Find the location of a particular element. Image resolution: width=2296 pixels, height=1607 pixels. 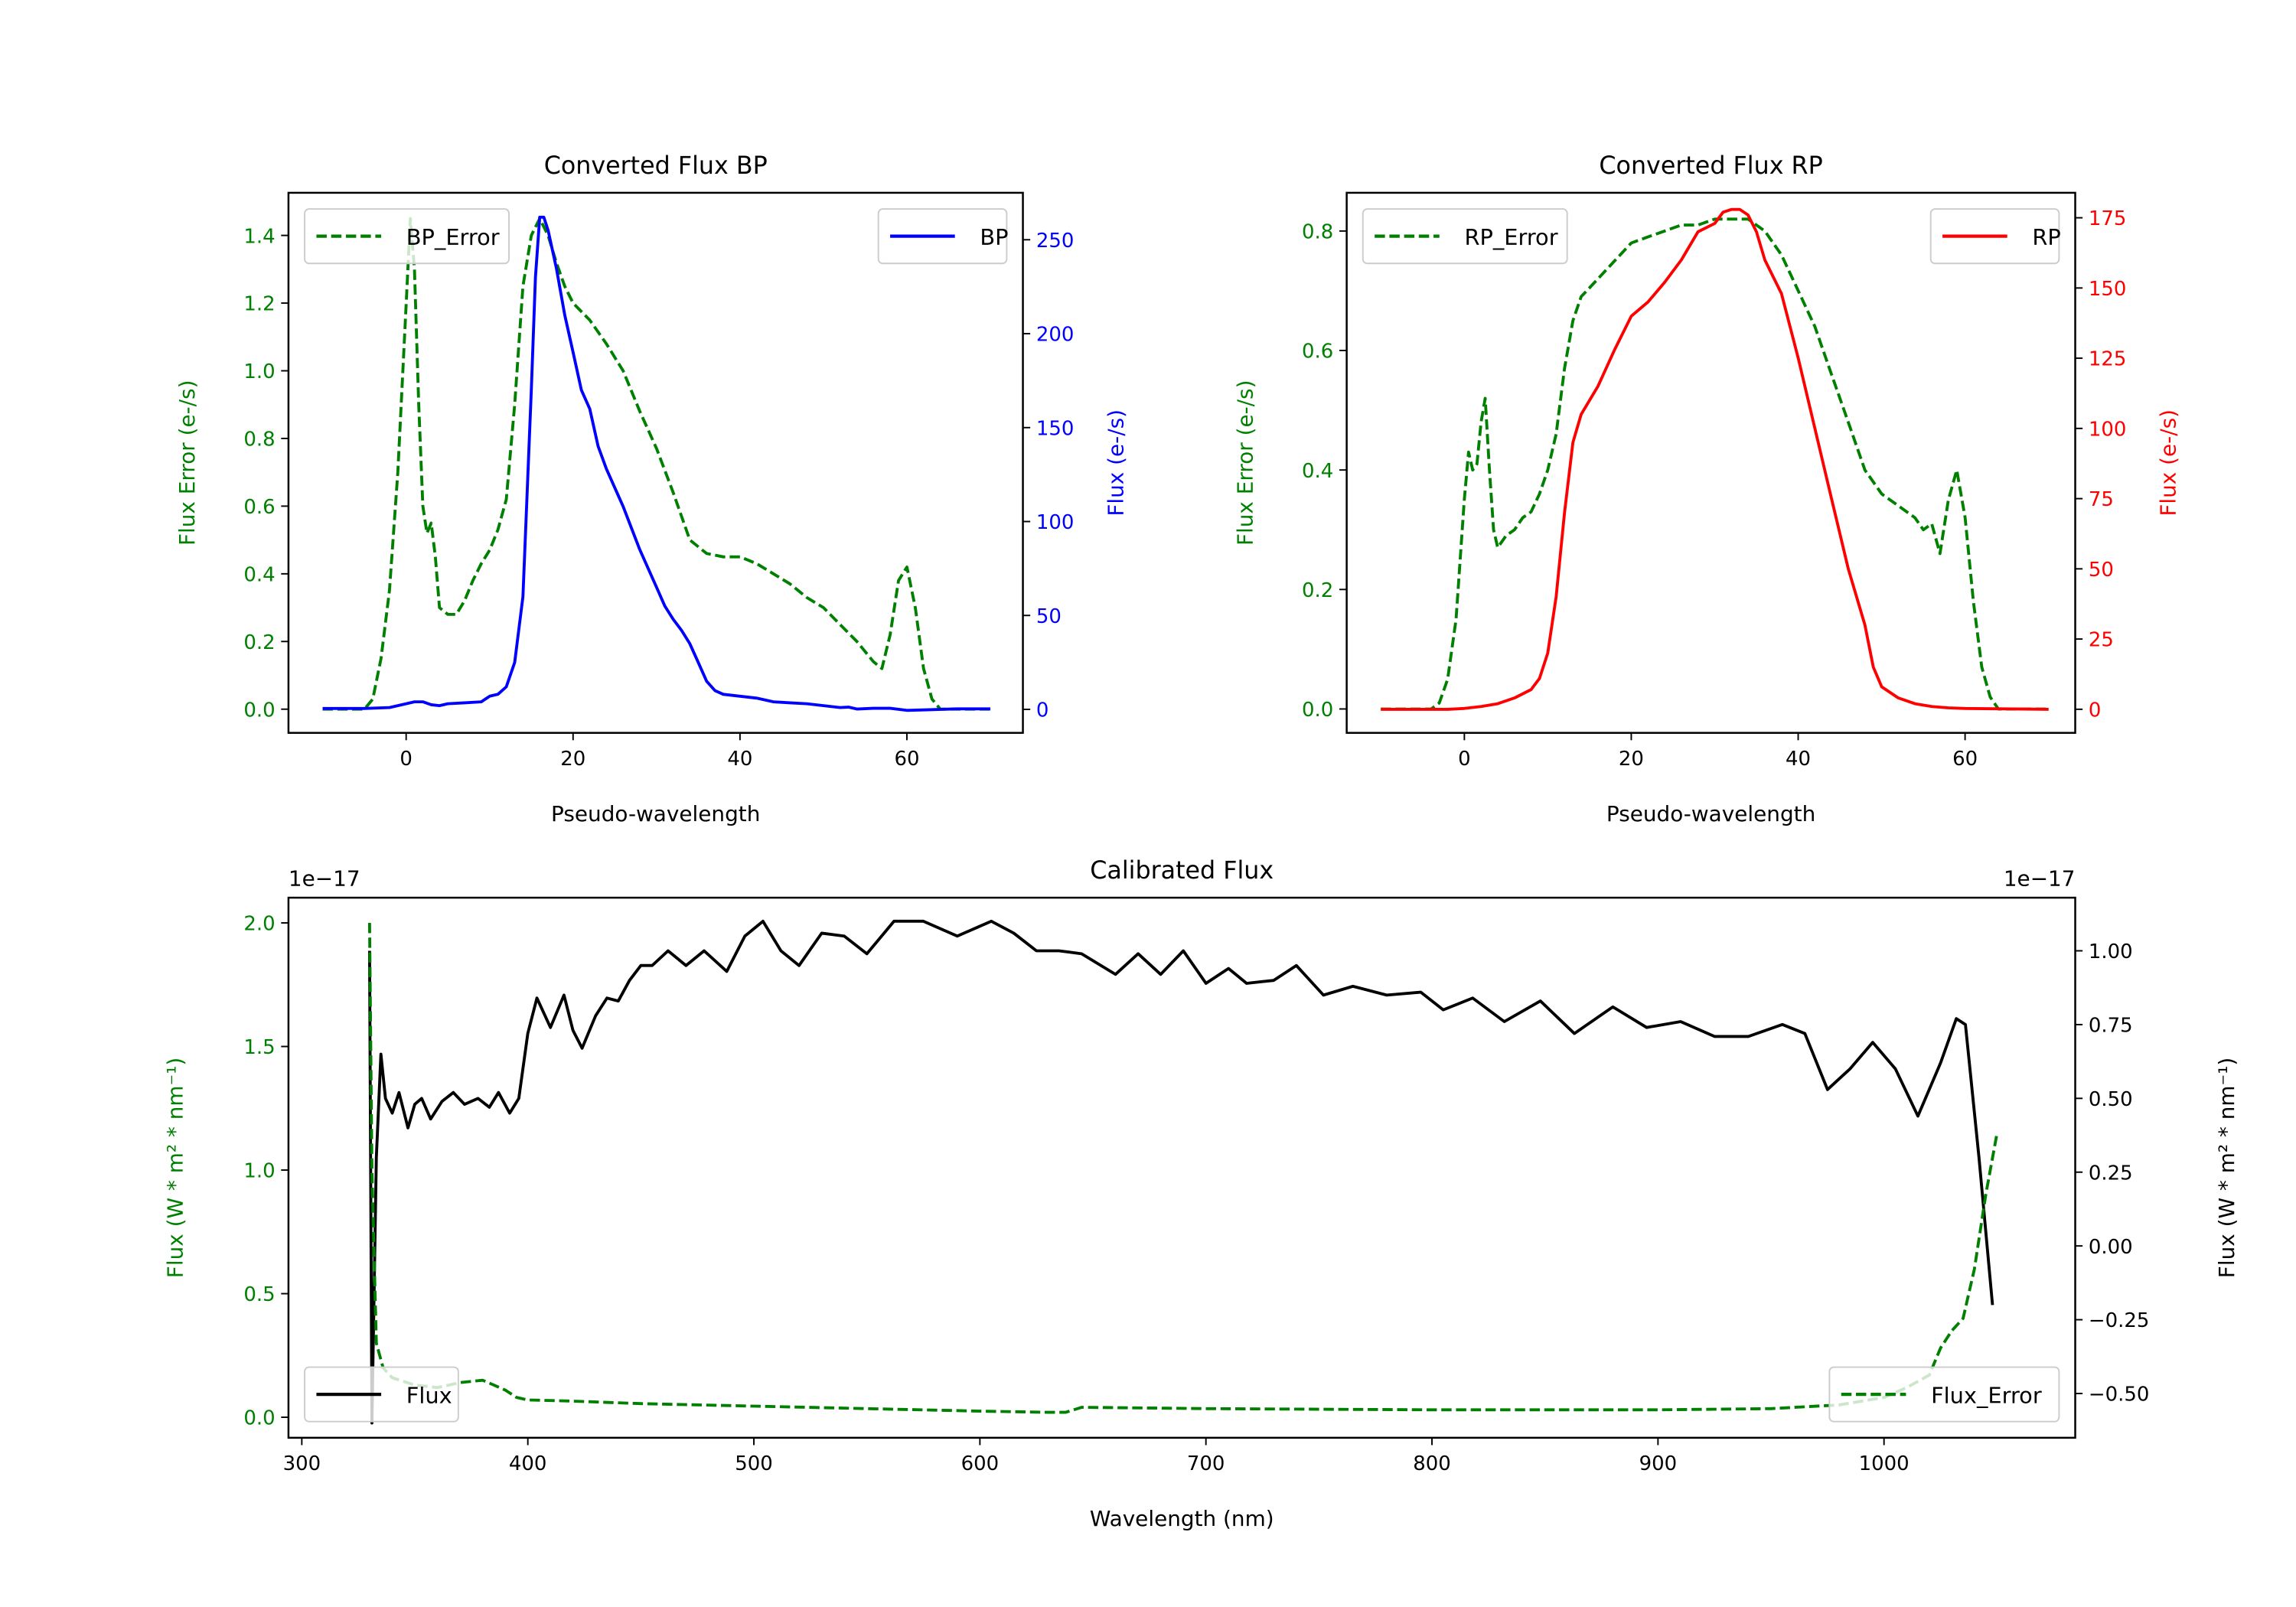

y-right-tick-label: −0.50 is located at coordinates (2119, 1395).